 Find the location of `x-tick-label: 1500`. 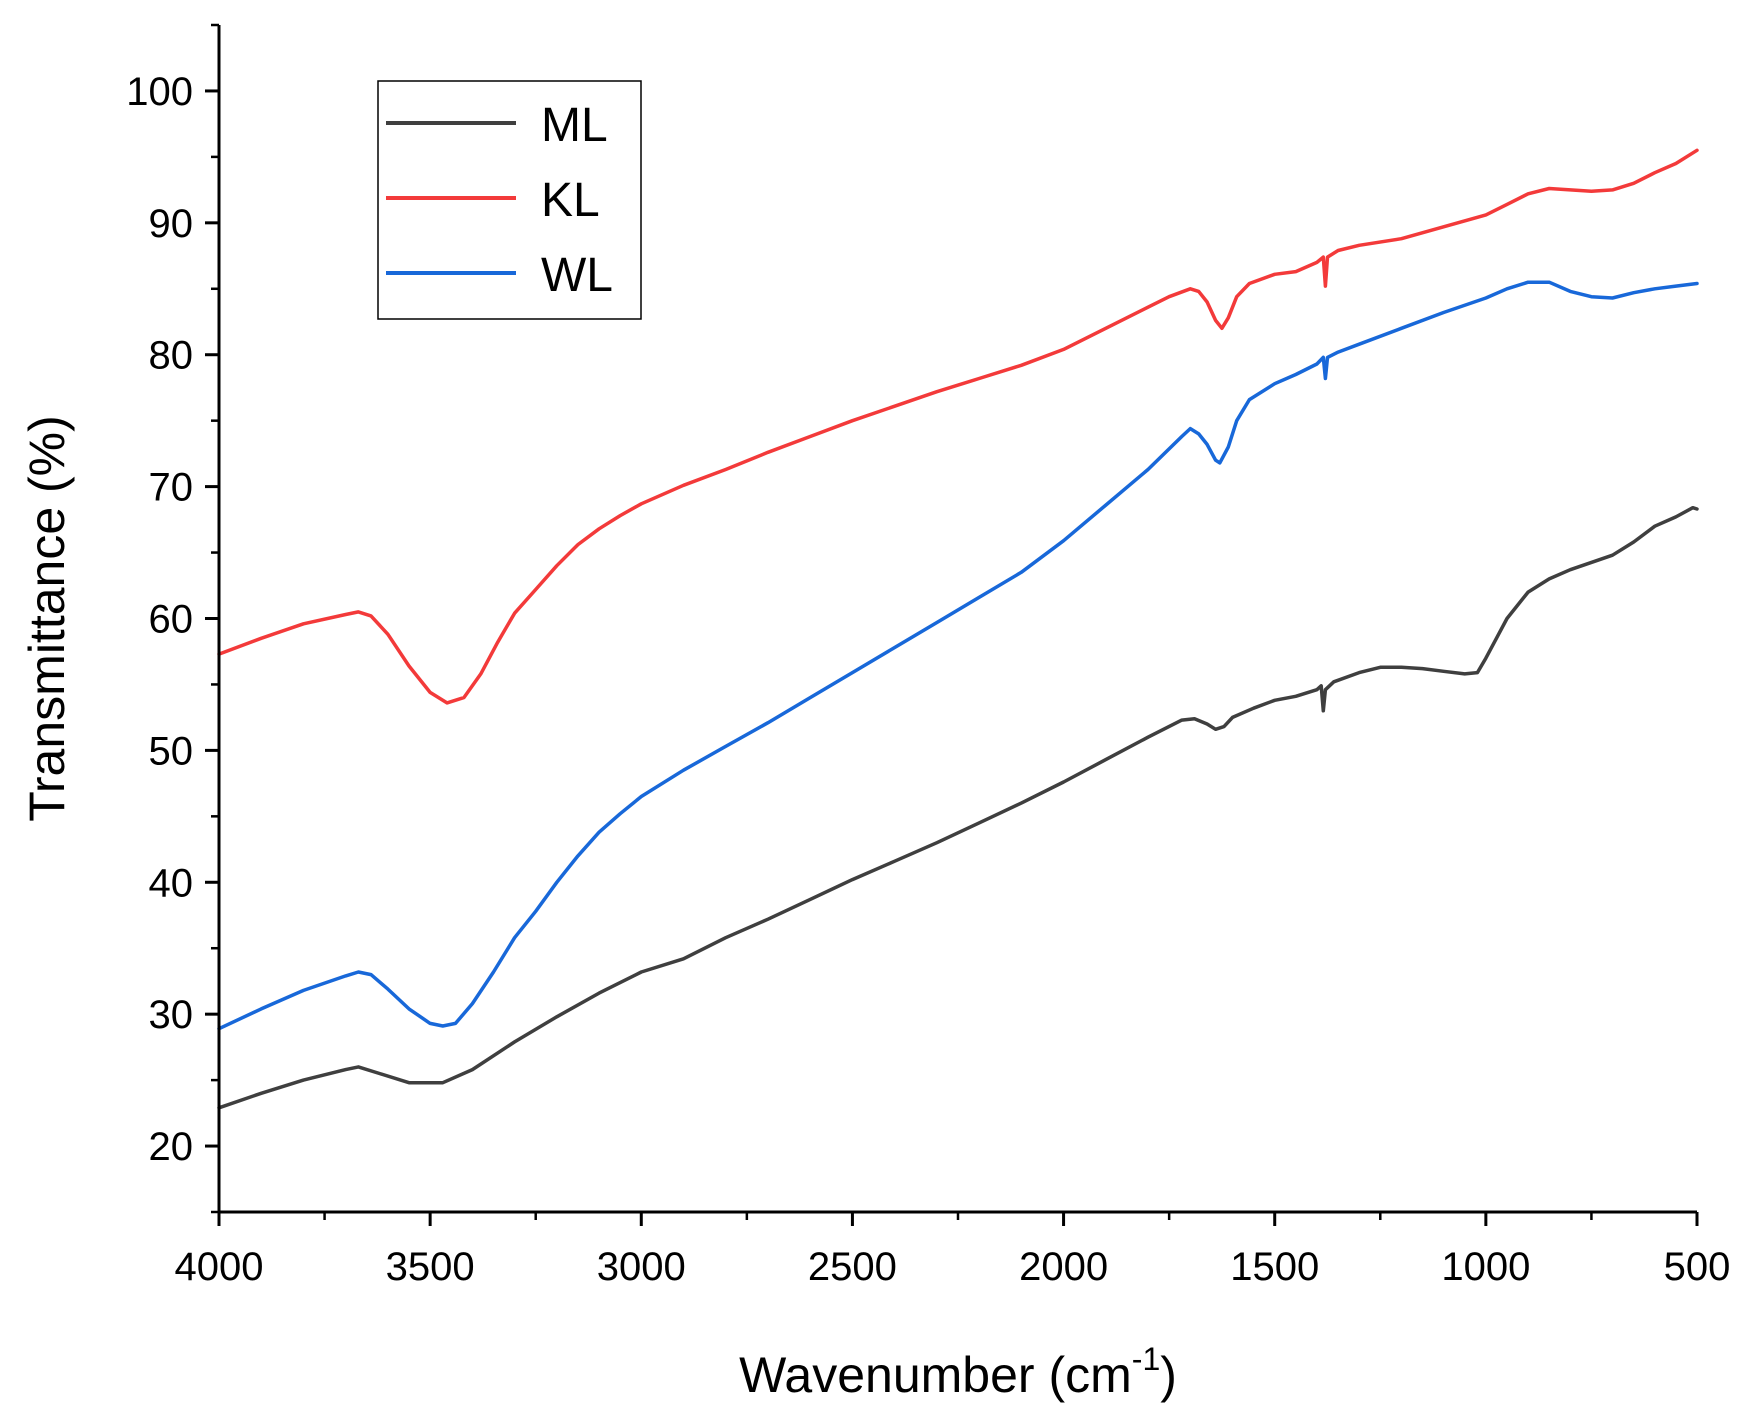

x-tick-label: 1500 is located at coordinates (1274, 1267).